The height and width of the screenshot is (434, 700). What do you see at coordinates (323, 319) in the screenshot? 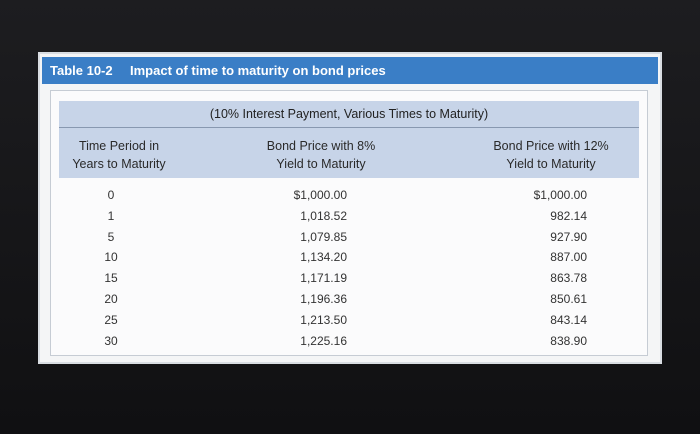
I see `table-cell: 1,213.50` at bounding box center [323, 319].